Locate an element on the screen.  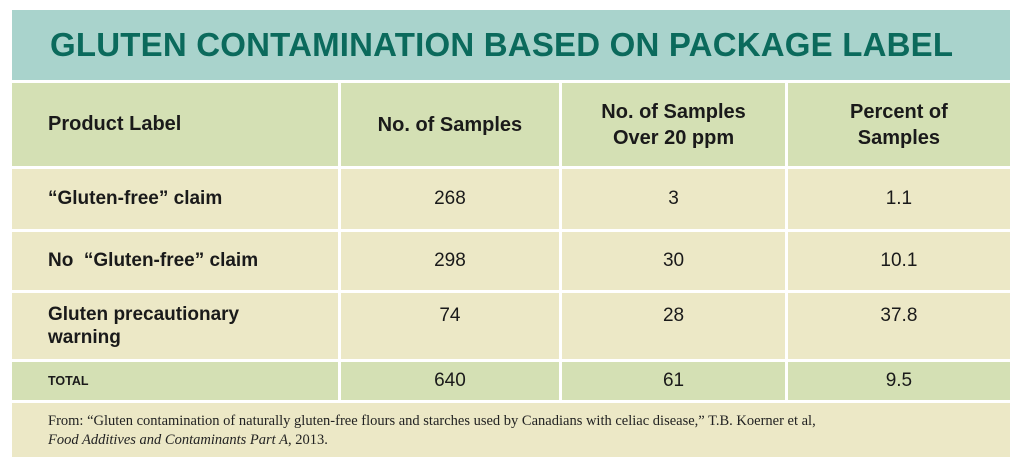
table-row: No “Gluten-free” claim 298 30 10.1 is located at coordinates (511, 261).